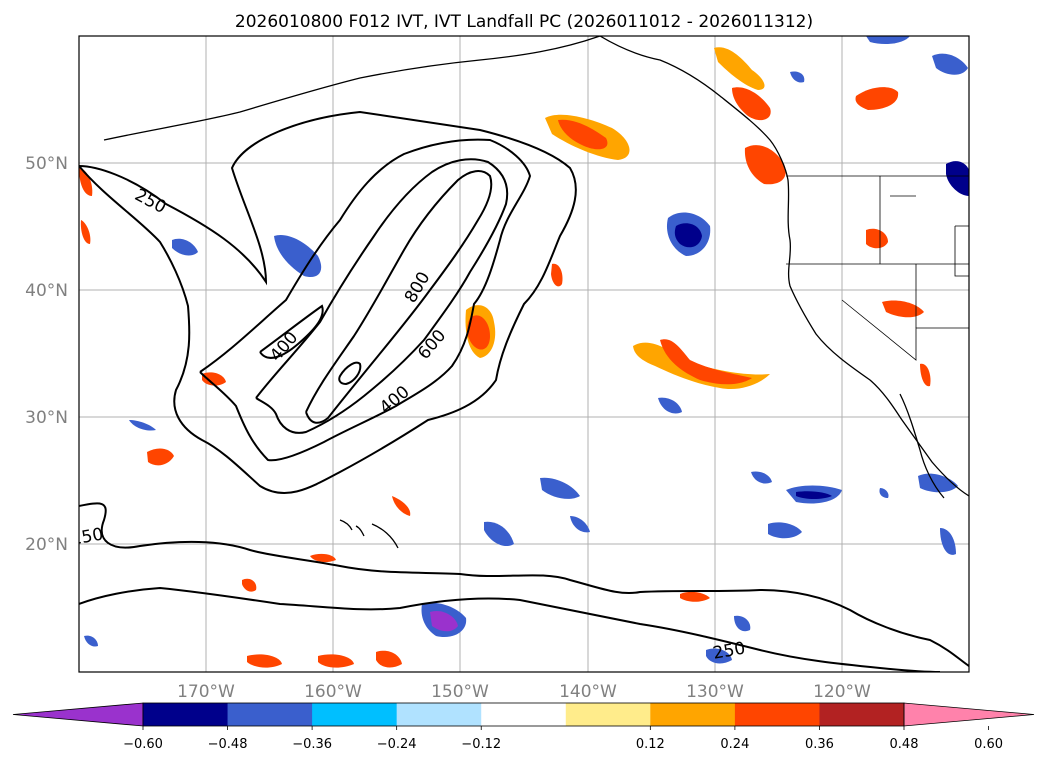 The width and height of the screenshot is (1047, 765). What do you see at coordinates (819, 744) in the screenshot?
I see `colorbar-tick-label: 0.36` at bounding box center [819, 744].